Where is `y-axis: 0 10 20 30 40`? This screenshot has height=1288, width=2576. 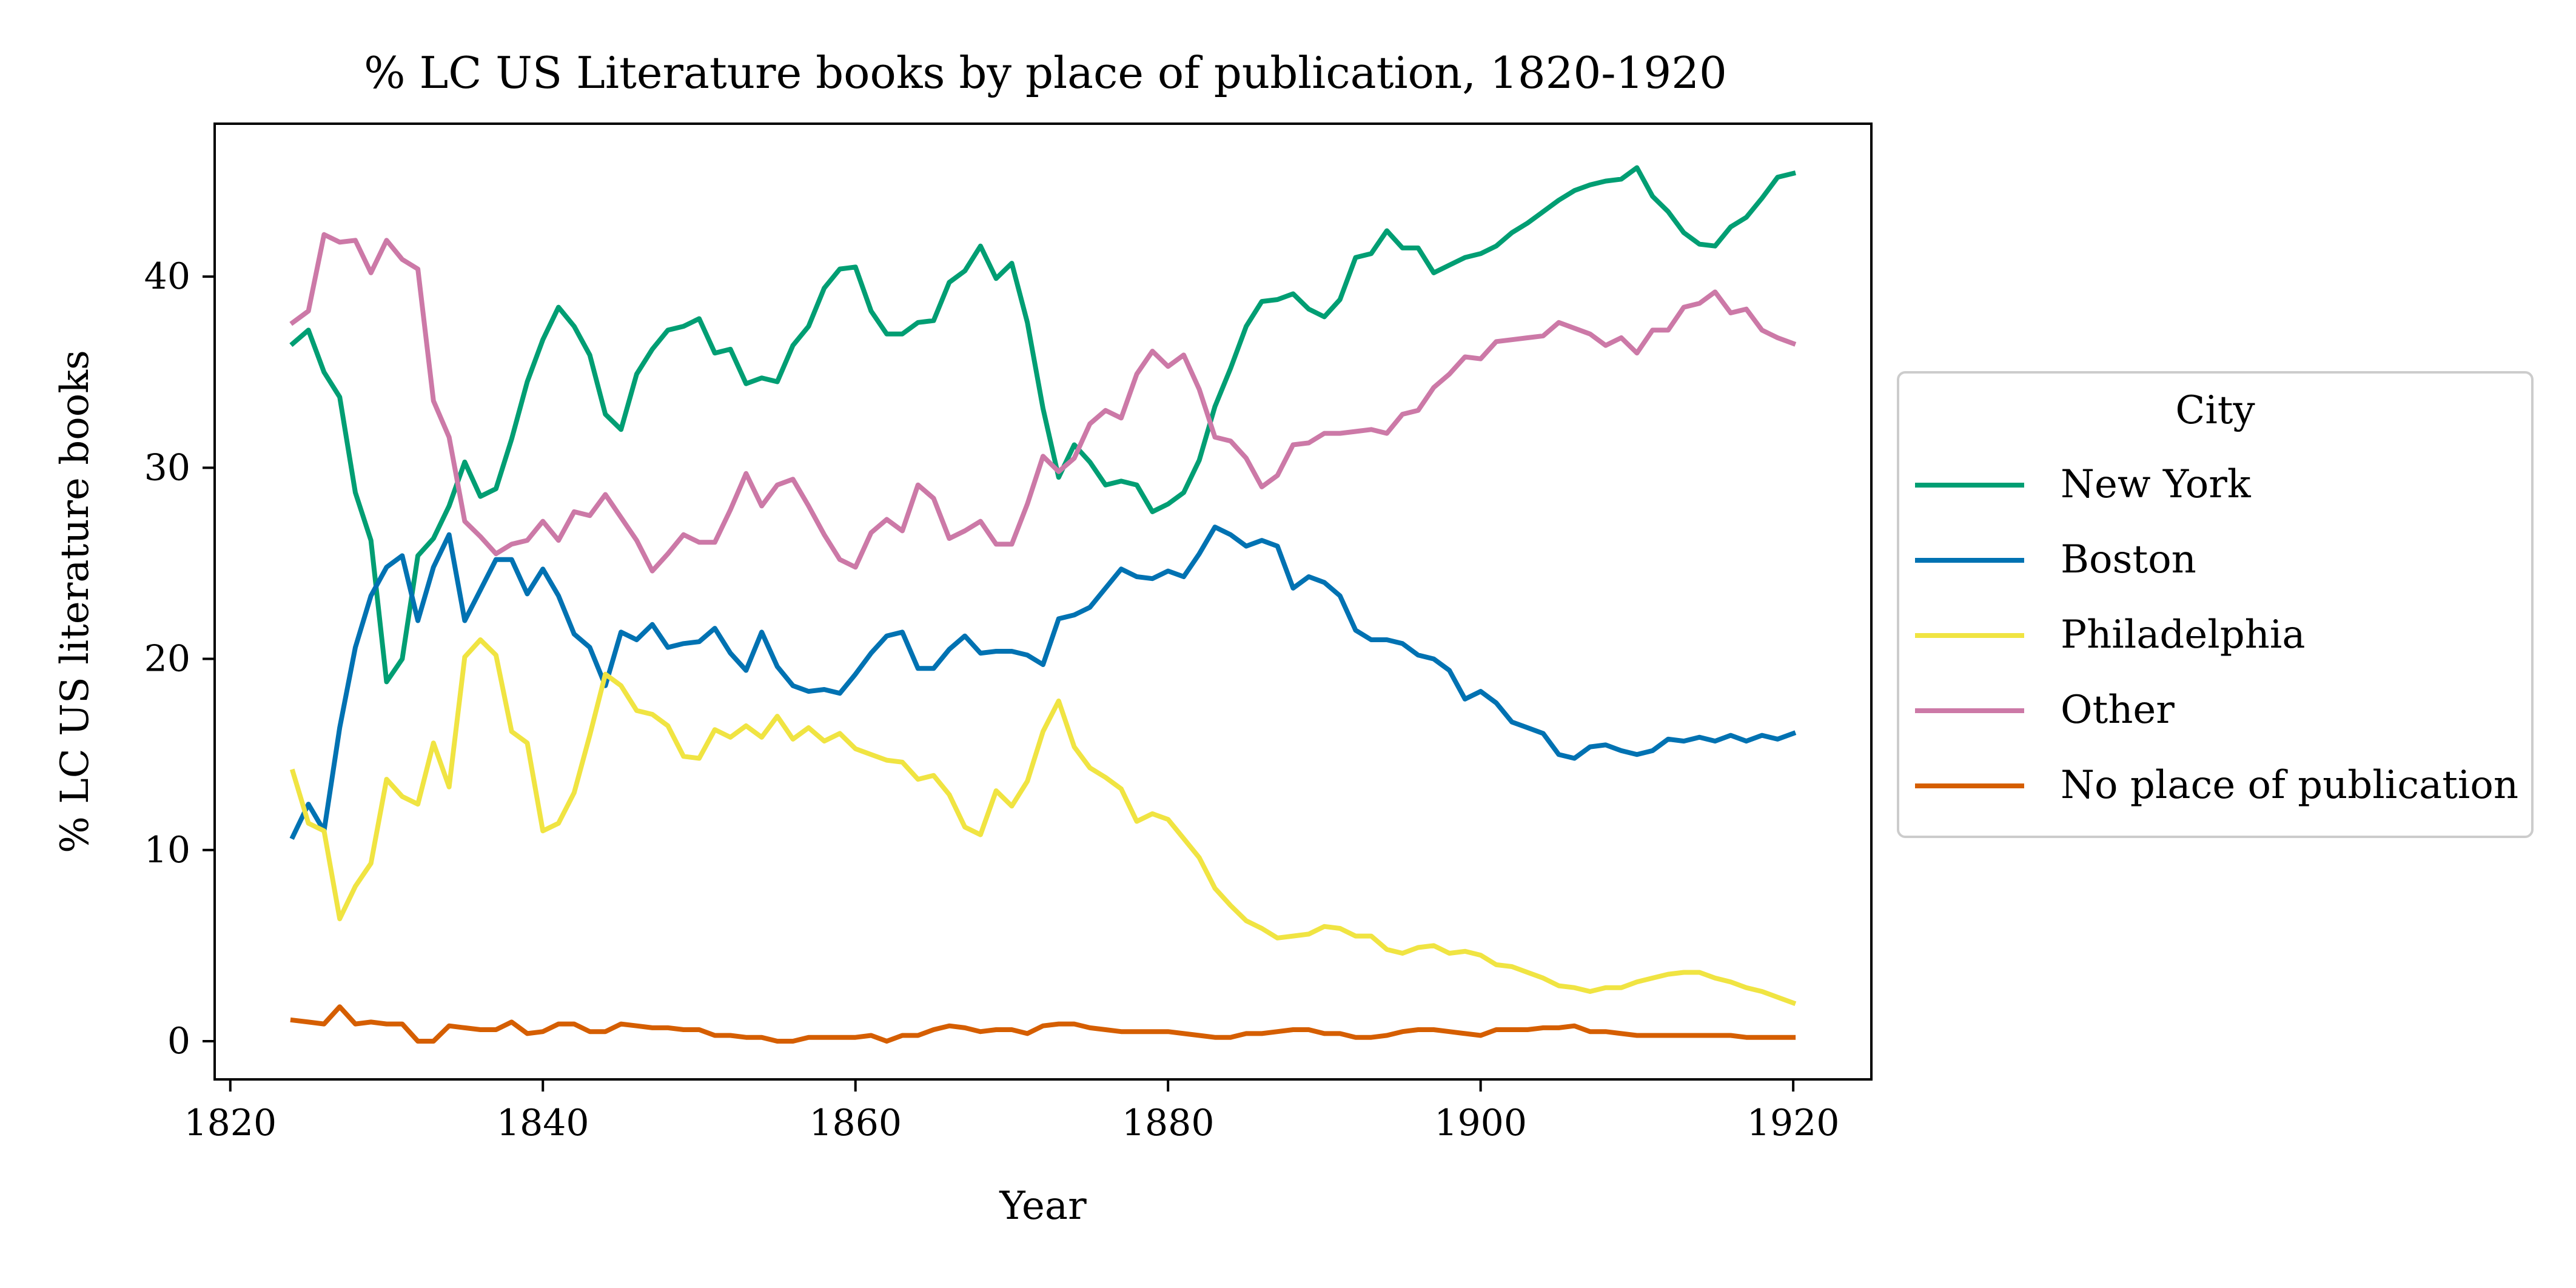 y-axis: 0 10 20 30 40 is located at coordinates (179, 658).